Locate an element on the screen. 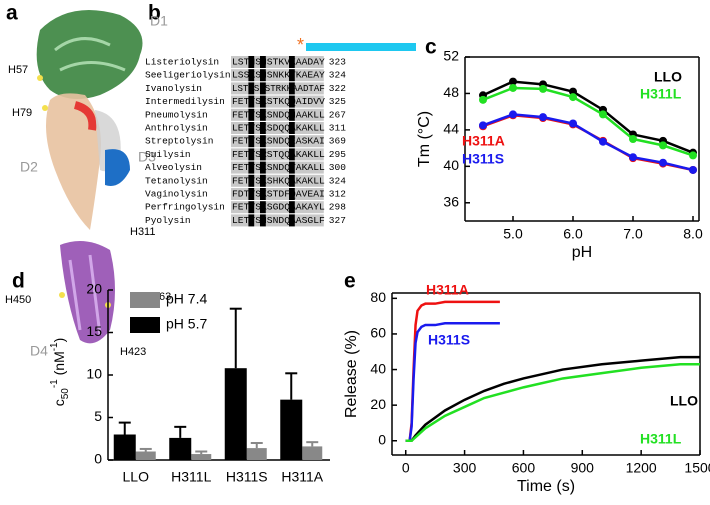 The width and height of the screenshot is (710, 505). sequence: FETTSKSGDQAAKAYL is located at coordinates (278, 207).